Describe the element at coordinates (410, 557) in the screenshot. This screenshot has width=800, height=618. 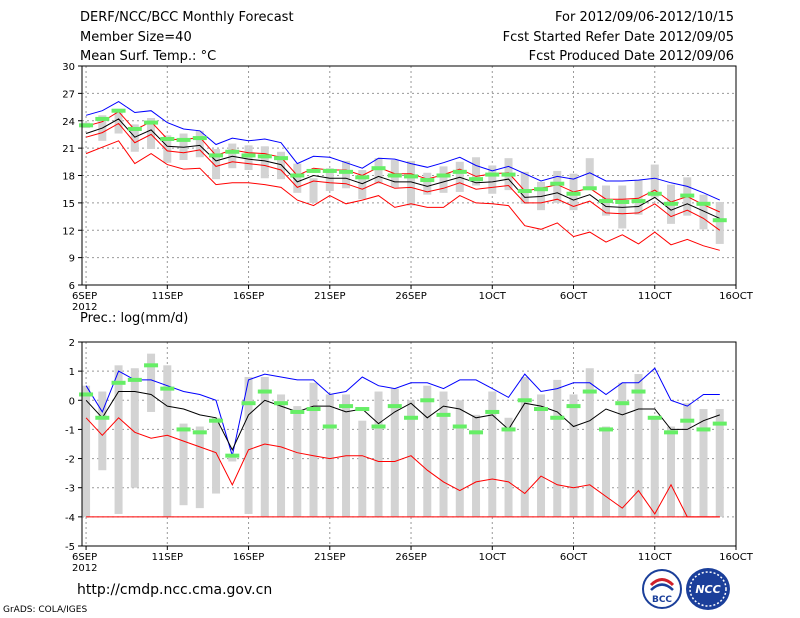
I see `panel2-xtick-label: 26SEP` at that location.